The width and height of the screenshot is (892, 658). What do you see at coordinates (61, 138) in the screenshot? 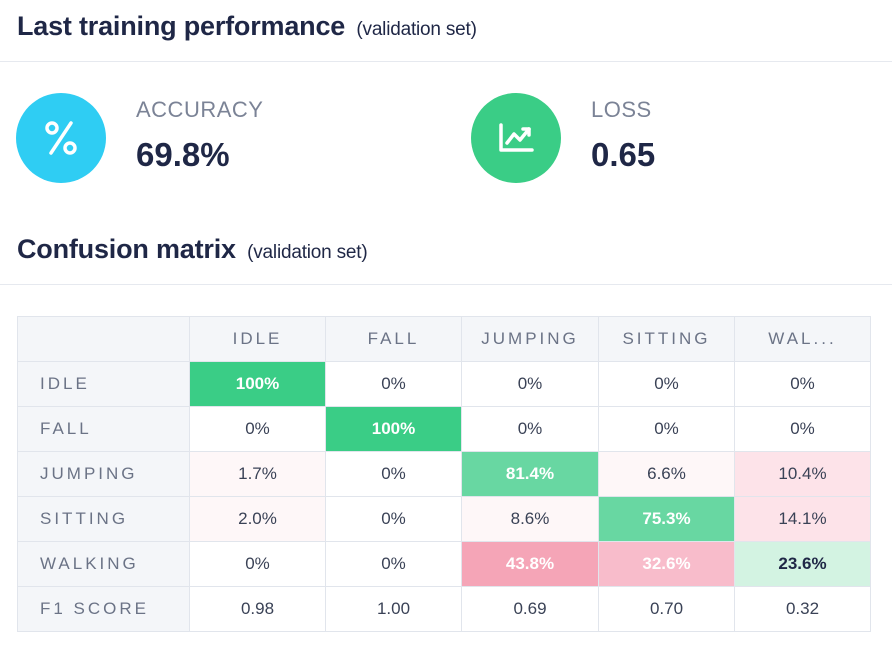
I see `percent-icon` at bounding box center [61, 138].